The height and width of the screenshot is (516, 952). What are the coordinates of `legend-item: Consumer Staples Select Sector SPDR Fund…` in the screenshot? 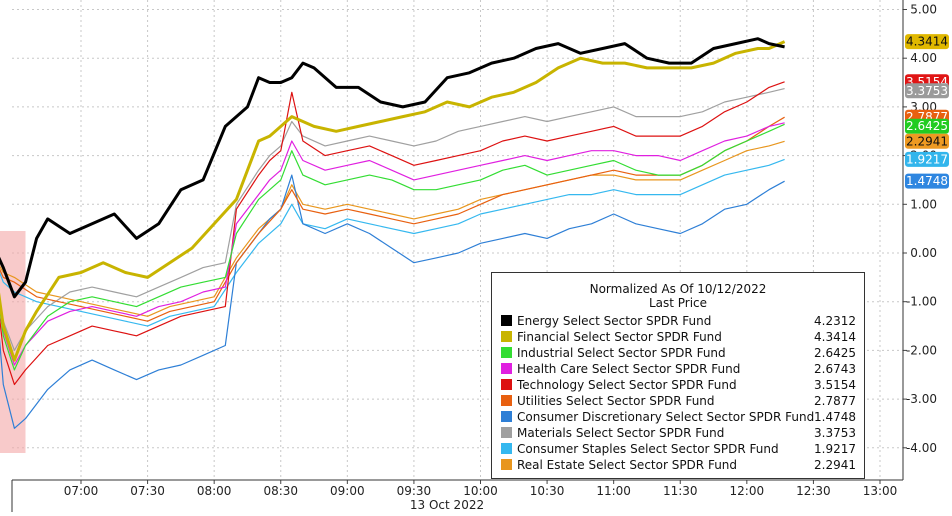 It's located at (678, 449).